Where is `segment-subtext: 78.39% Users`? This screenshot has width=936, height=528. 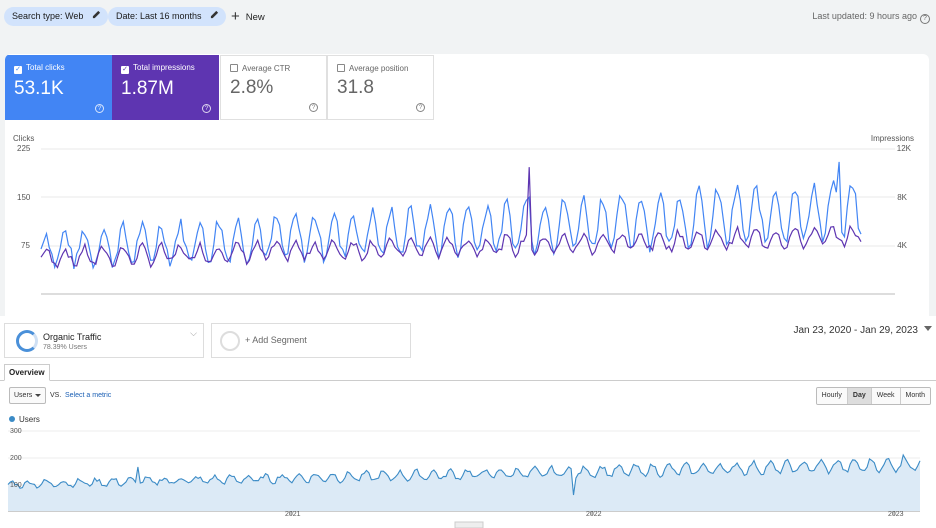 segment-subtext: 78.39% Users is located at coordinates (65, 347).